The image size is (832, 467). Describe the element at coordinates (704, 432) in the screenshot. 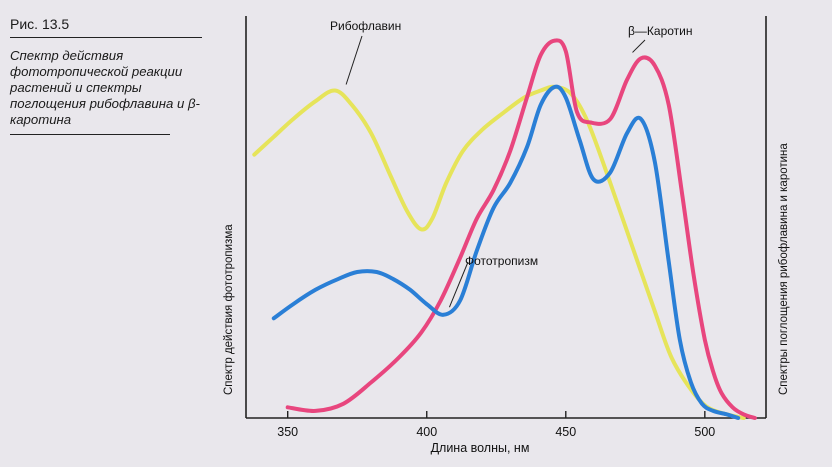

I see `x-tick-label-500: 500` at that location.